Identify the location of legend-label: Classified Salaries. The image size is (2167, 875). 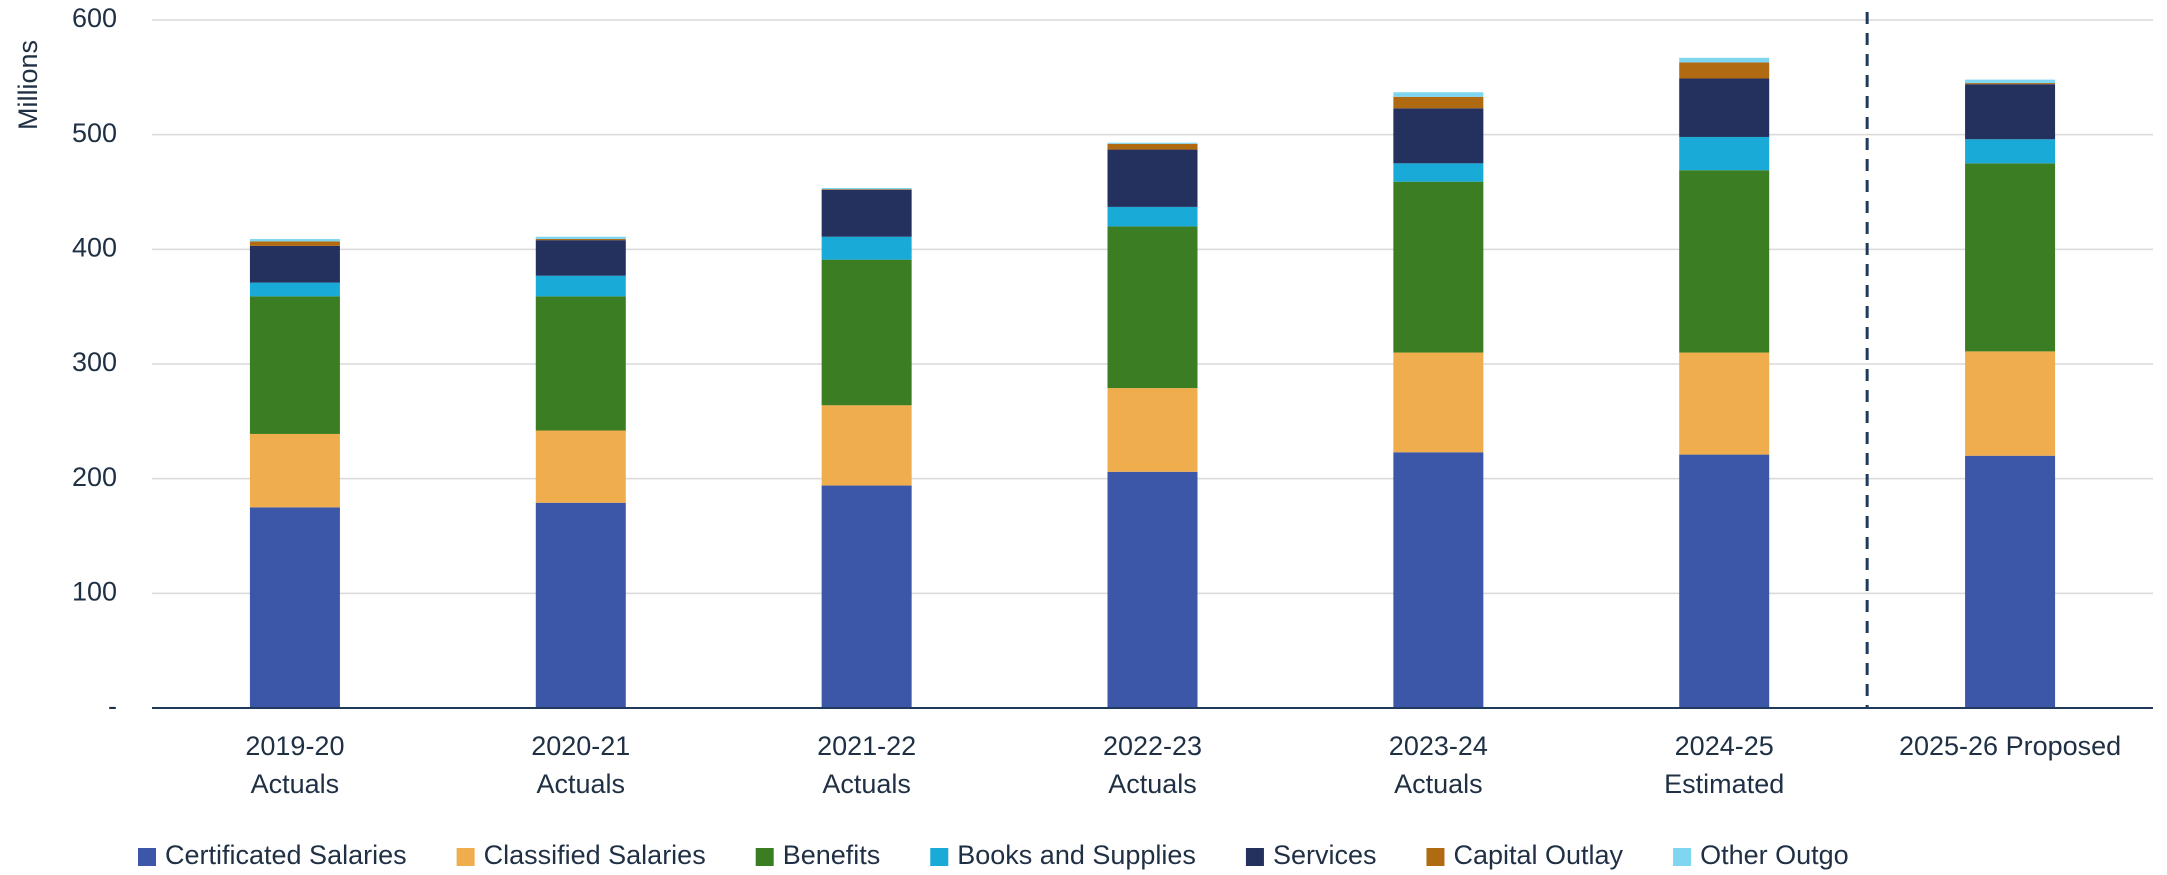
(595, 855).